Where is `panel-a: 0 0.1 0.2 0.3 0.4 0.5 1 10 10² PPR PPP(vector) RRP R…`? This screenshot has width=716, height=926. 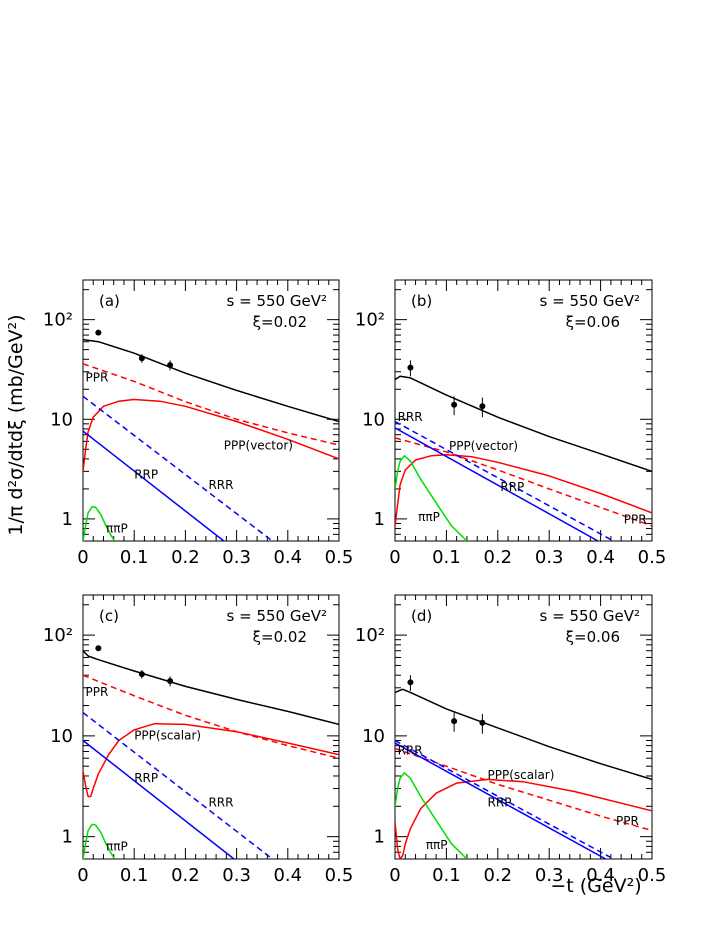 panel-a: 0 0.1 0.2 0.3 0.4 0.5 1 10 10² PPR PPP(vector) RRP R… is located at coordinates (198, 423).